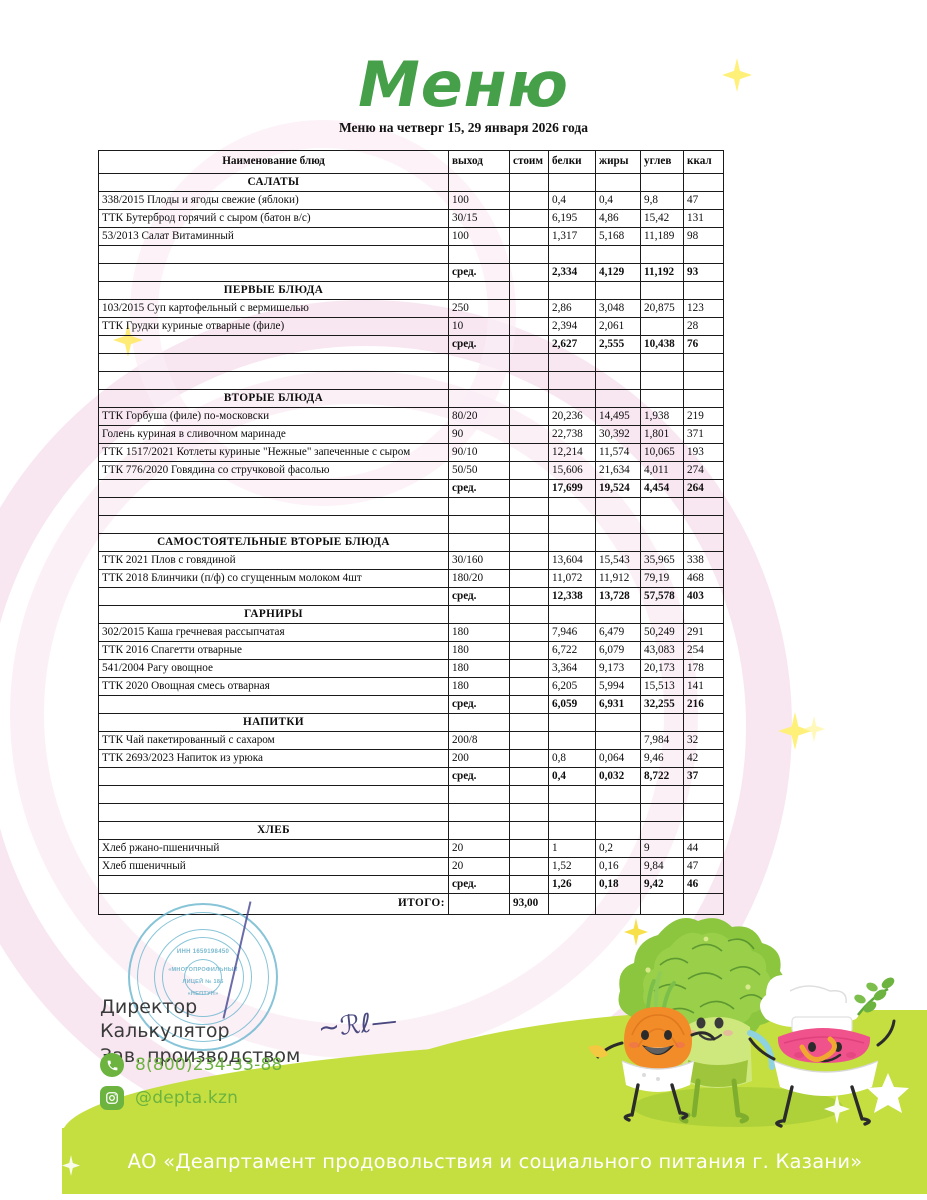 The width and height of the screenshot is (927, 1200). I want to click on average-carbs: 57,578, so click(662, 596).